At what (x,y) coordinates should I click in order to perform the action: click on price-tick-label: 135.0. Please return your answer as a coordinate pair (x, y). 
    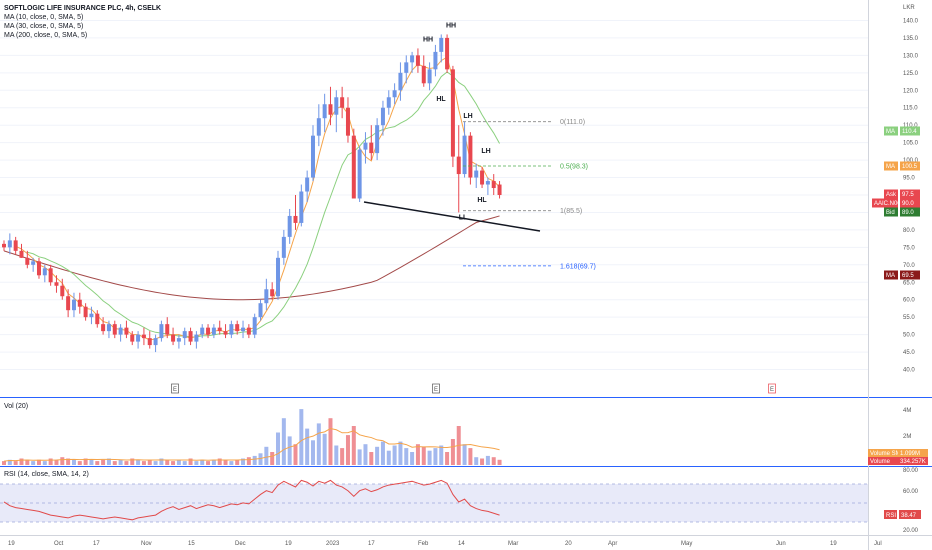
    Looking at the image, I should click on (911, 39).